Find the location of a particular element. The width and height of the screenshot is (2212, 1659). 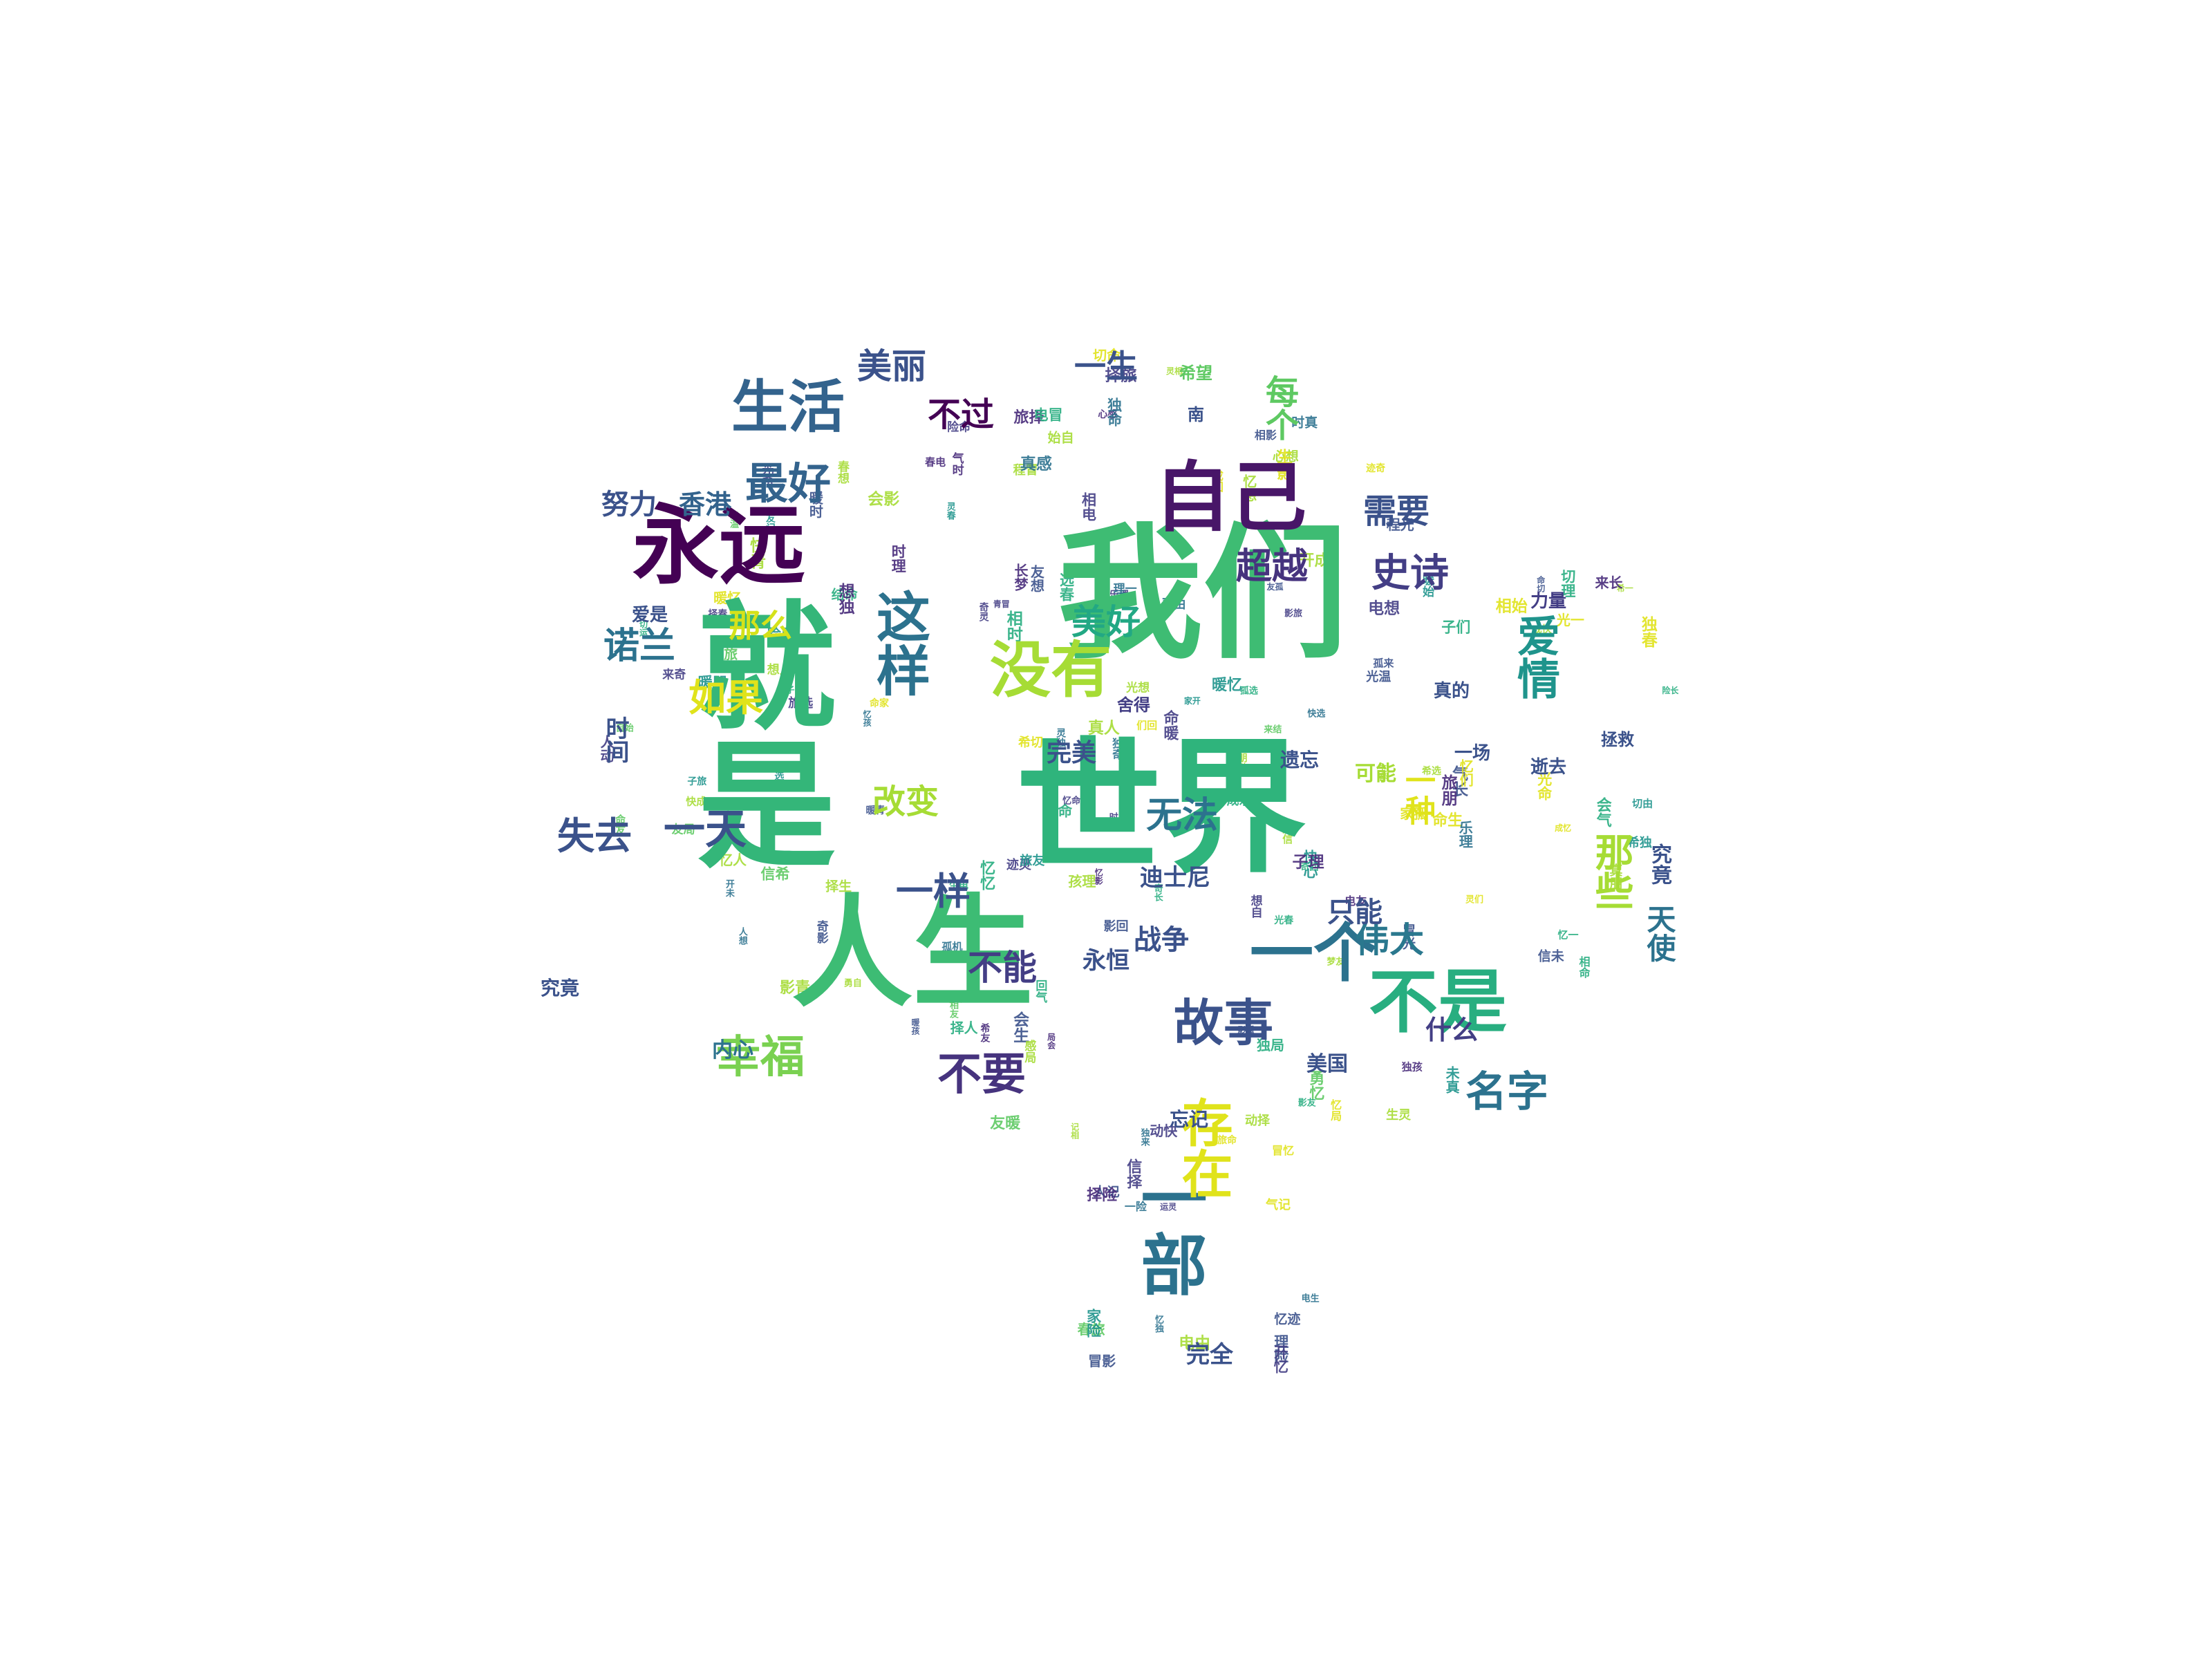

word-54: 力量 is located at coordinates (1549, 602).